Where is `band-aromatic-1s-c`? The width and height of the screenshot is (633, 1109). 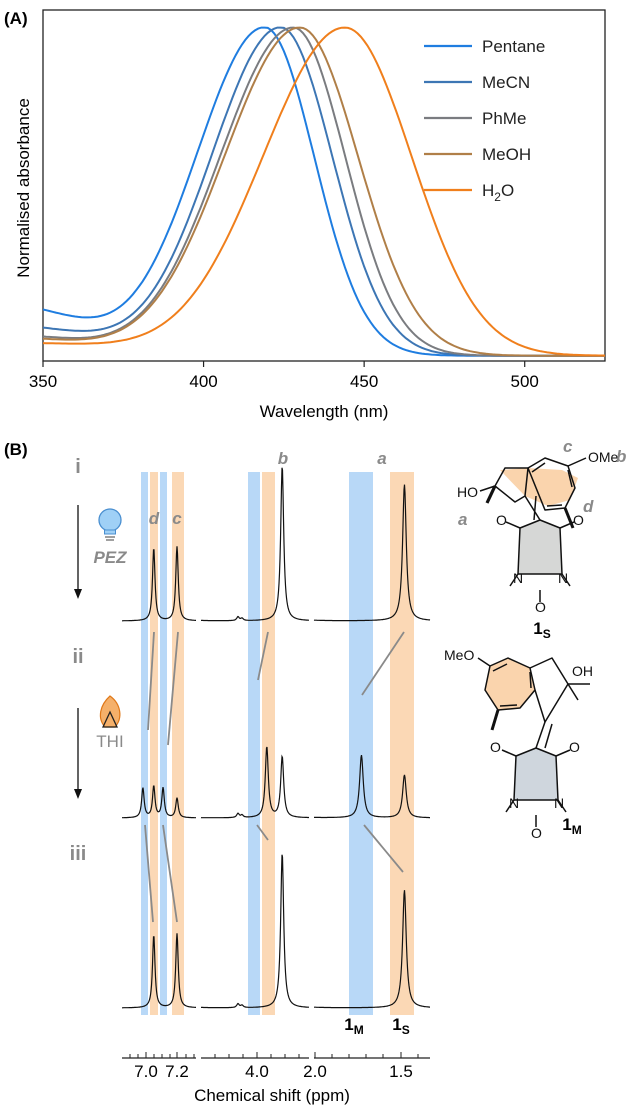
band-aromatic-1s-c is located at coordinates (178, 743).